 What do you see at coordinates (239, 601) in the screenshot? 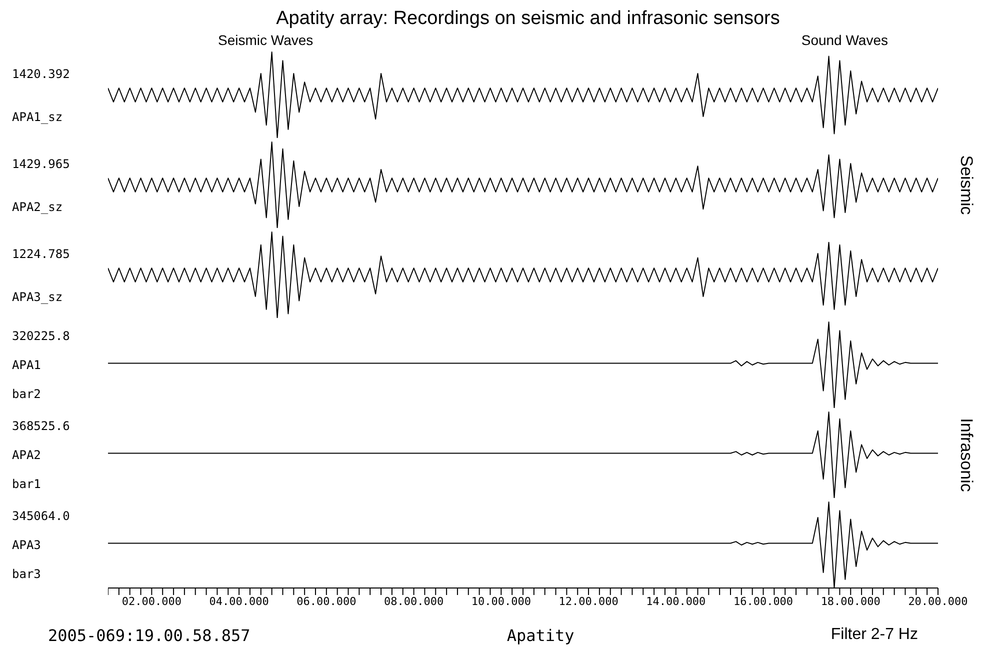
I see `x-tick-label: 04.00.000` at bounding box center [239, 601].